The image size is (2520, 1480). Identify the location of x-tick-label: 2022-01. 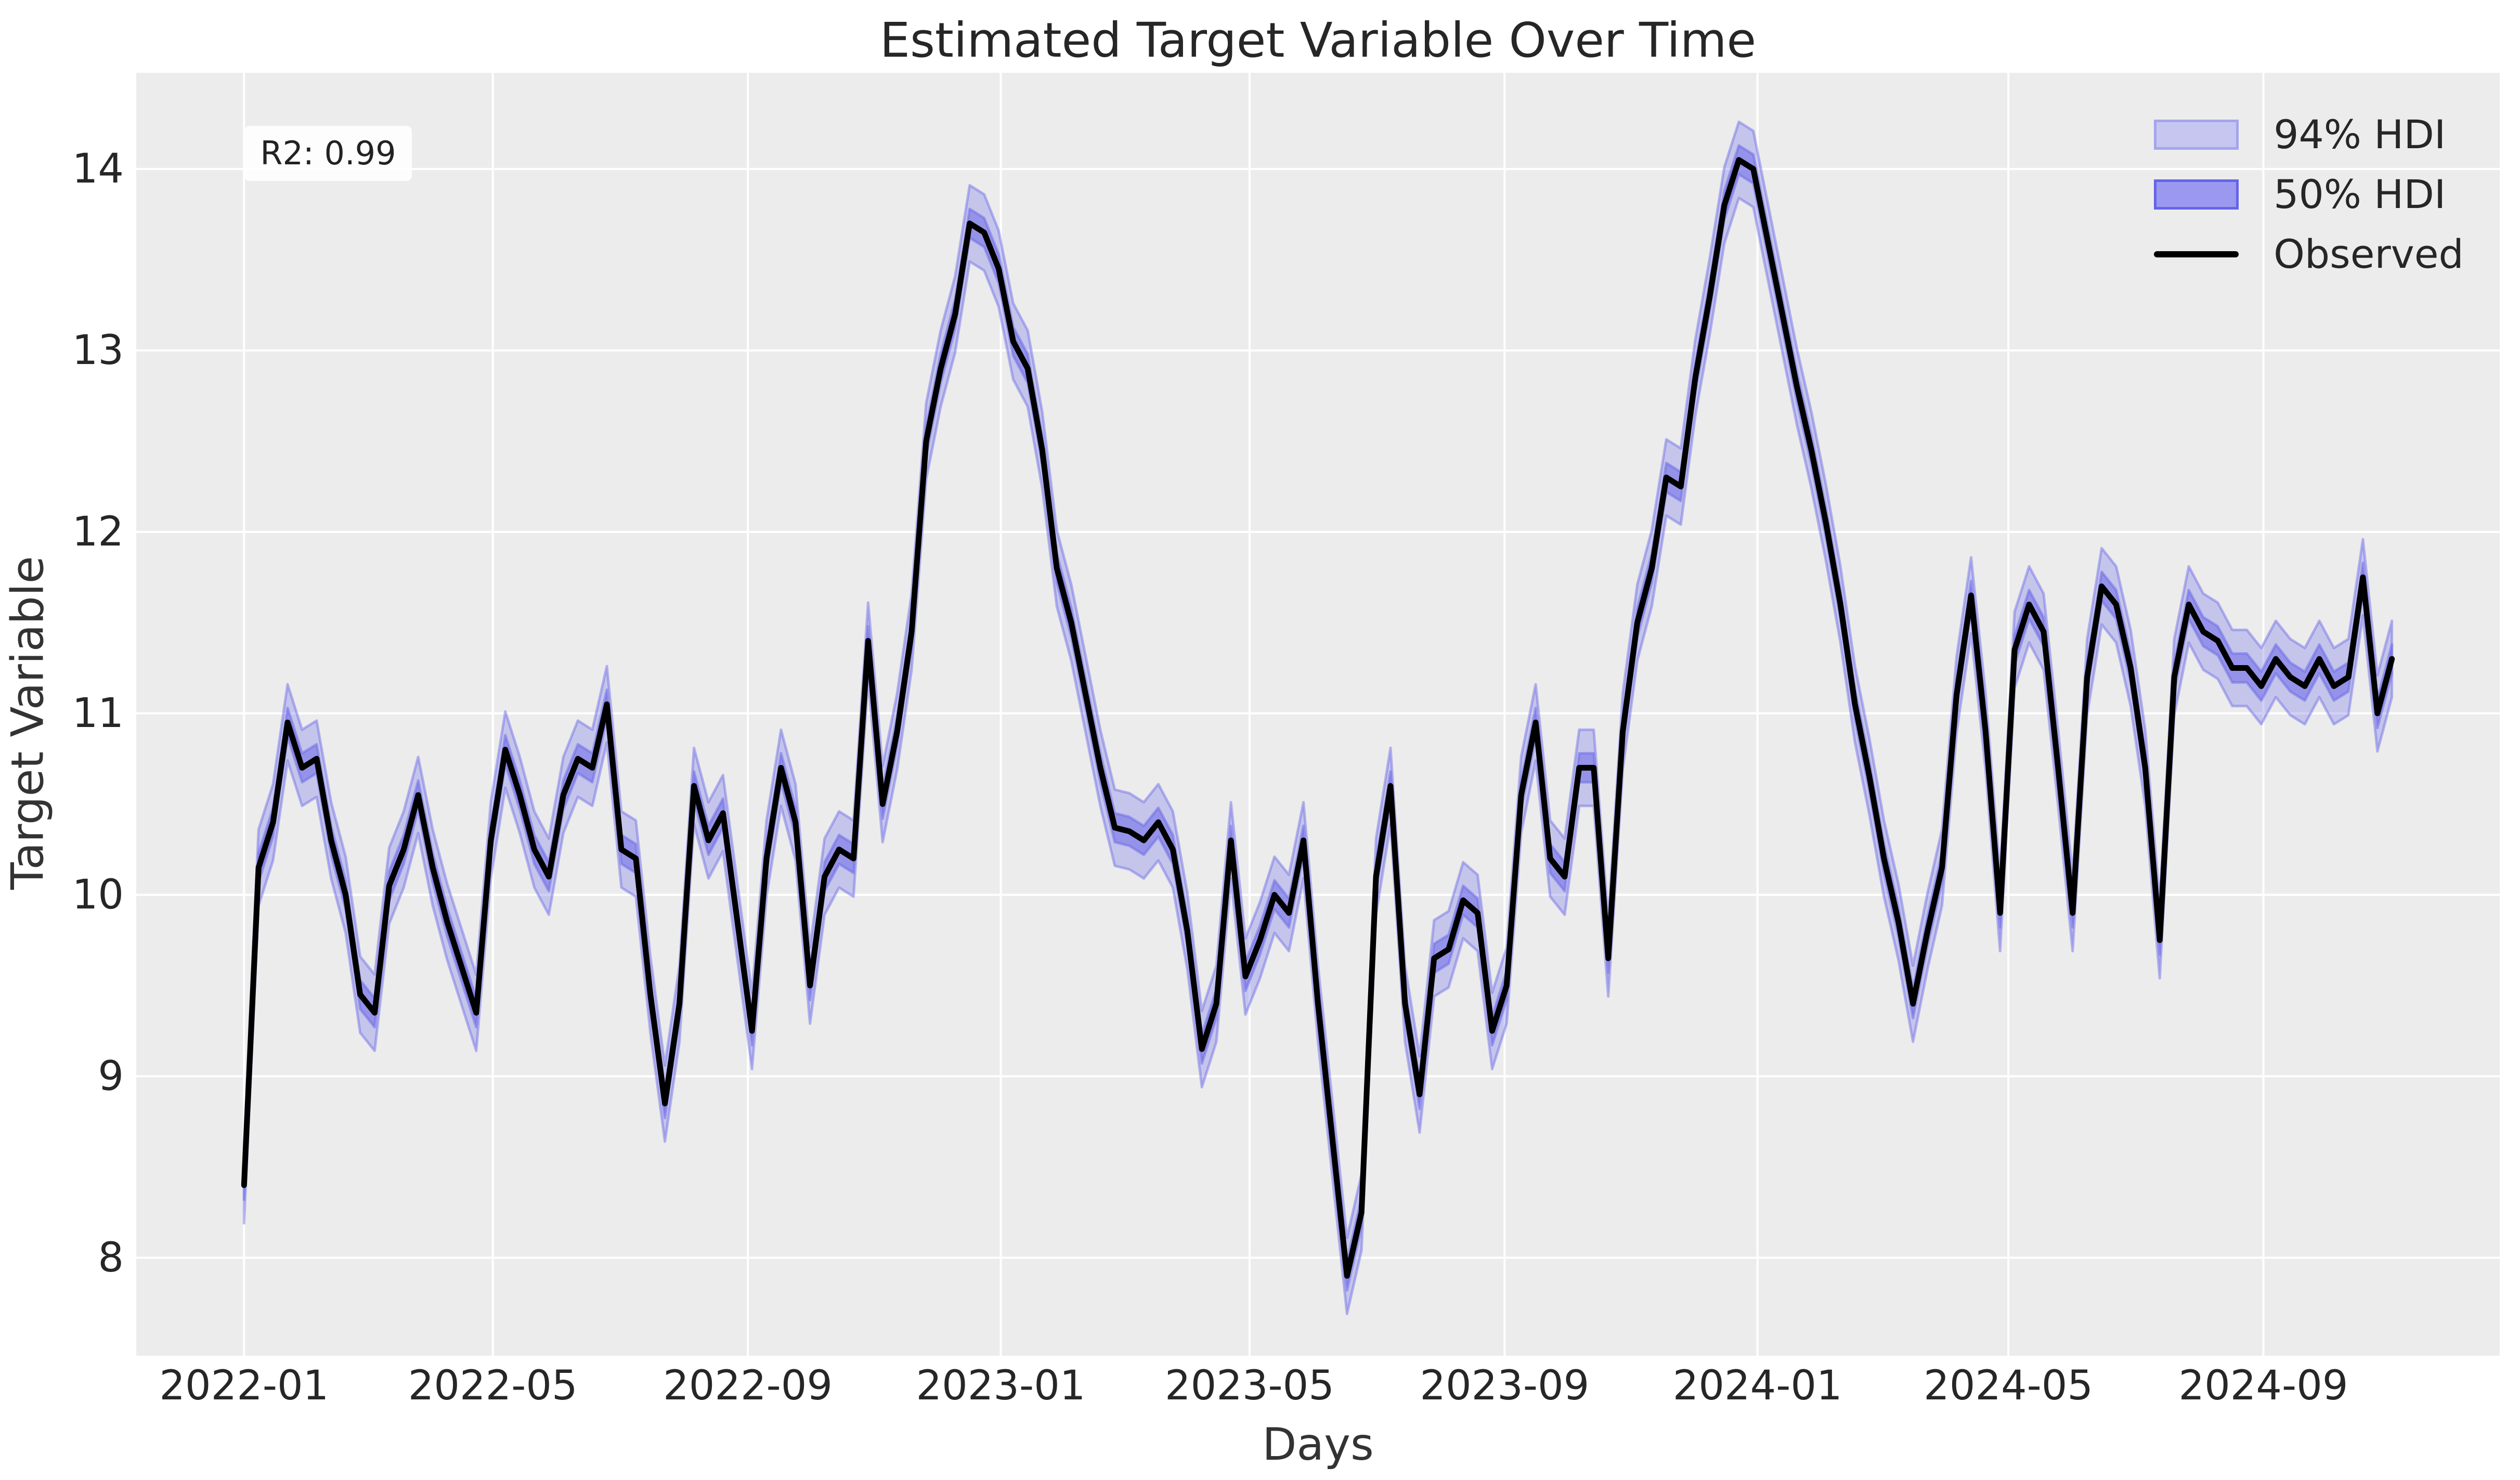
(244, 1385).